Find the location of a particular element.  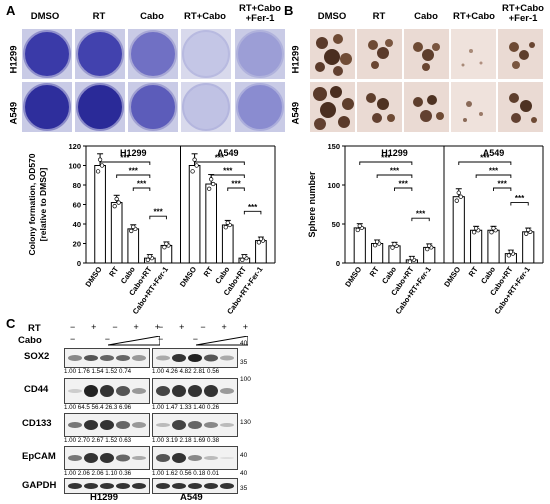

quant-values: 1.00 2.06 2.06 1.10 0.36 is located at coordinates (98, 473).